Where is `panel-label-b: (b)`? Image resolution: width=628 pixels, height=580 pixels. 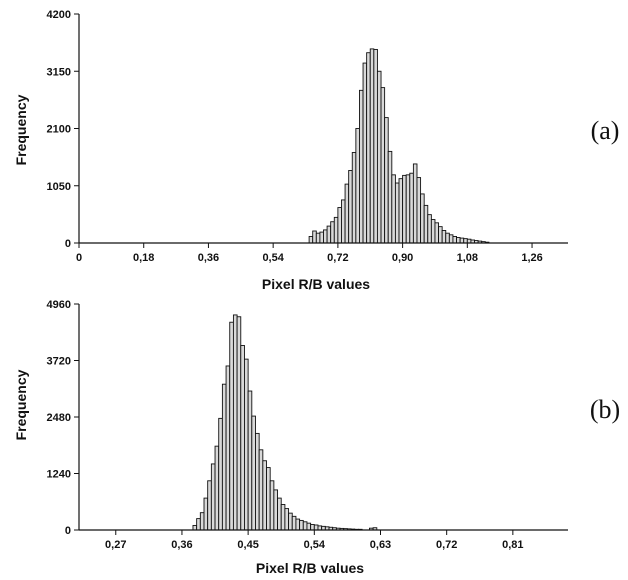
panel-label-b: (b) is located at coordinates (605, 409).